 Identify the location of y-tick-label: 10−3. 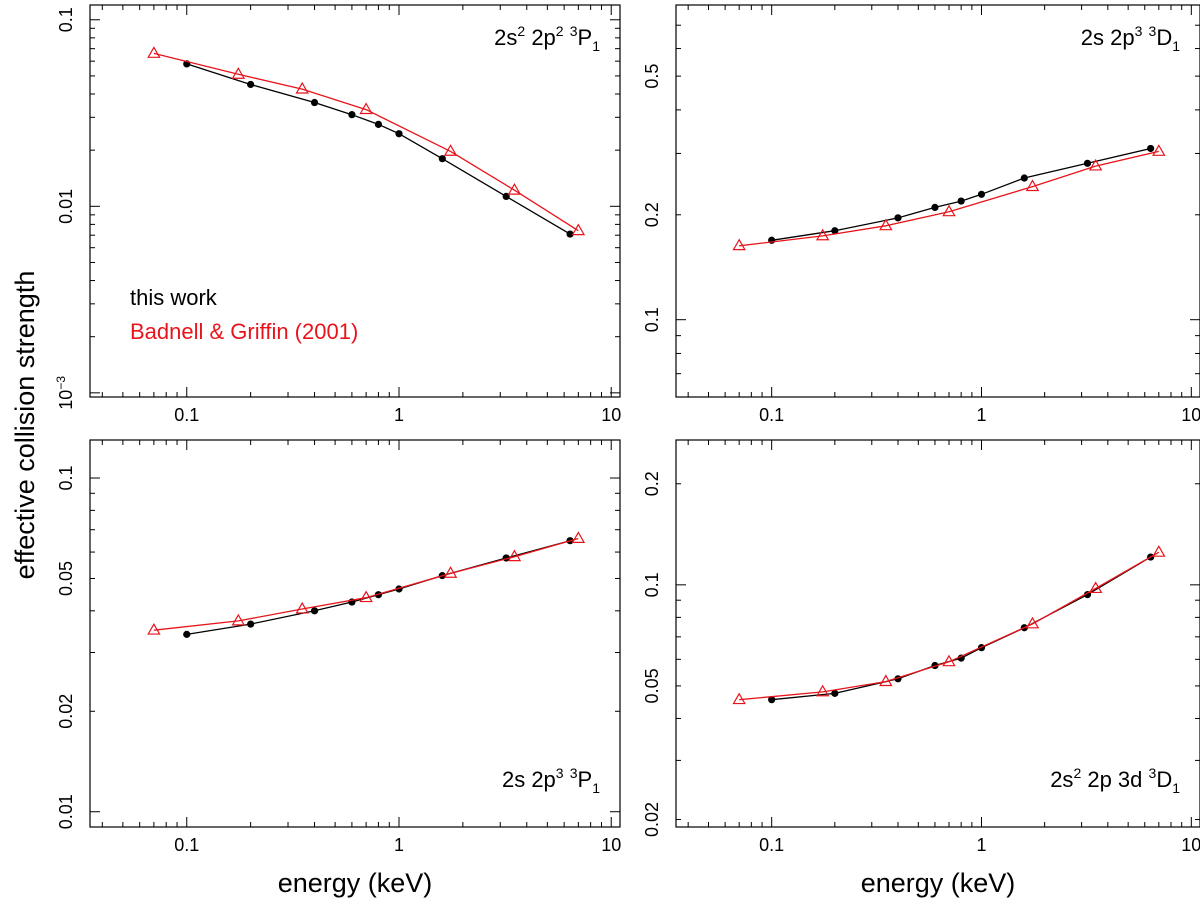
(65, 393).